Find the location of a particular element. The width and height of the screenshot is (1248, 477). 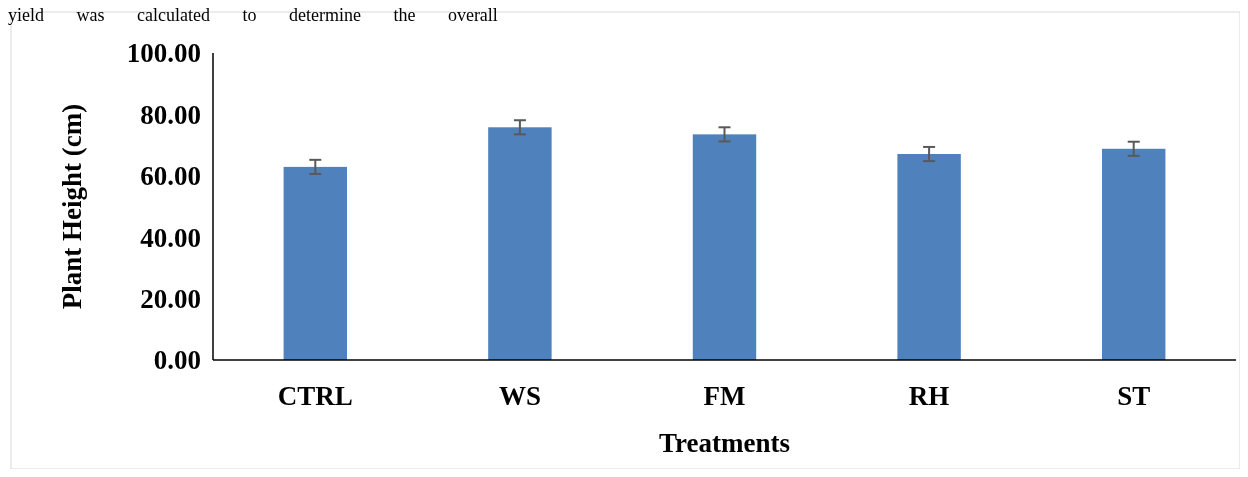

y-tick-label: 20.00 is located at coordinates (170, 299).